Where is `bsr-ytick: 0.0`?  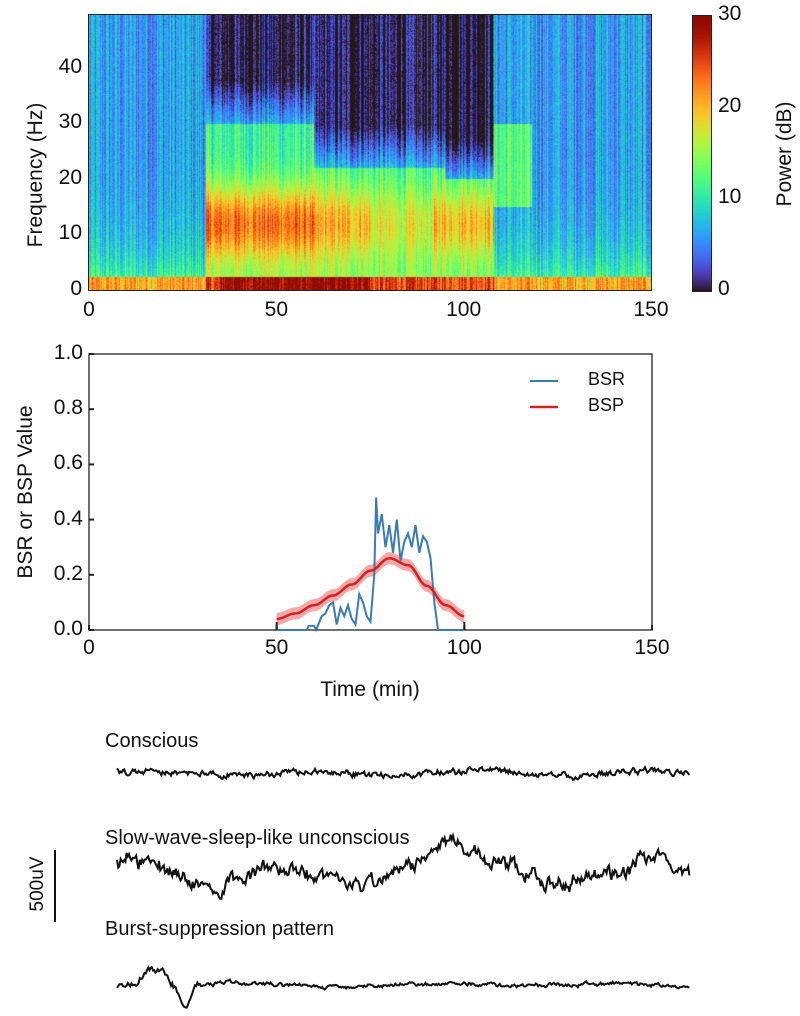
bsr-ytick: 0.0 is located at coordinates (68, 628).